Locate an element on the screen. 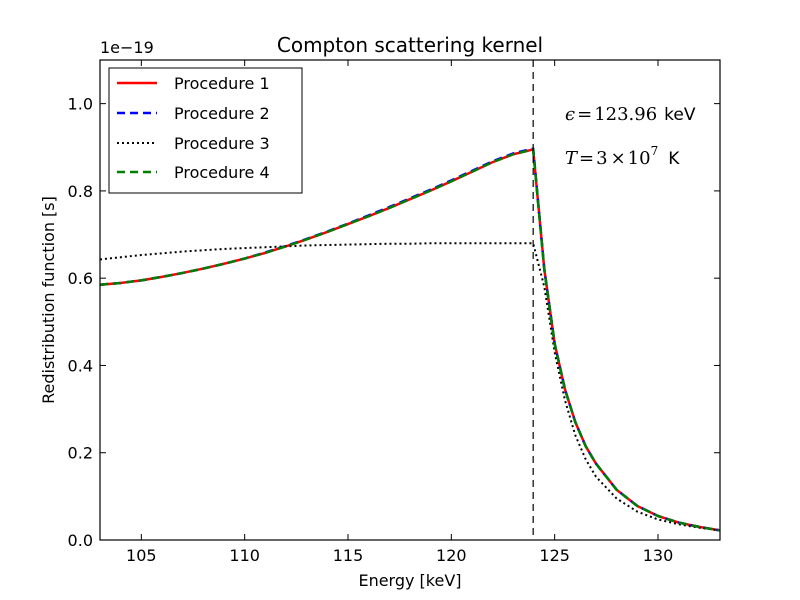 The image size is (800, 600). temperature-exponent: 7 is located at coordinates (655, 151).